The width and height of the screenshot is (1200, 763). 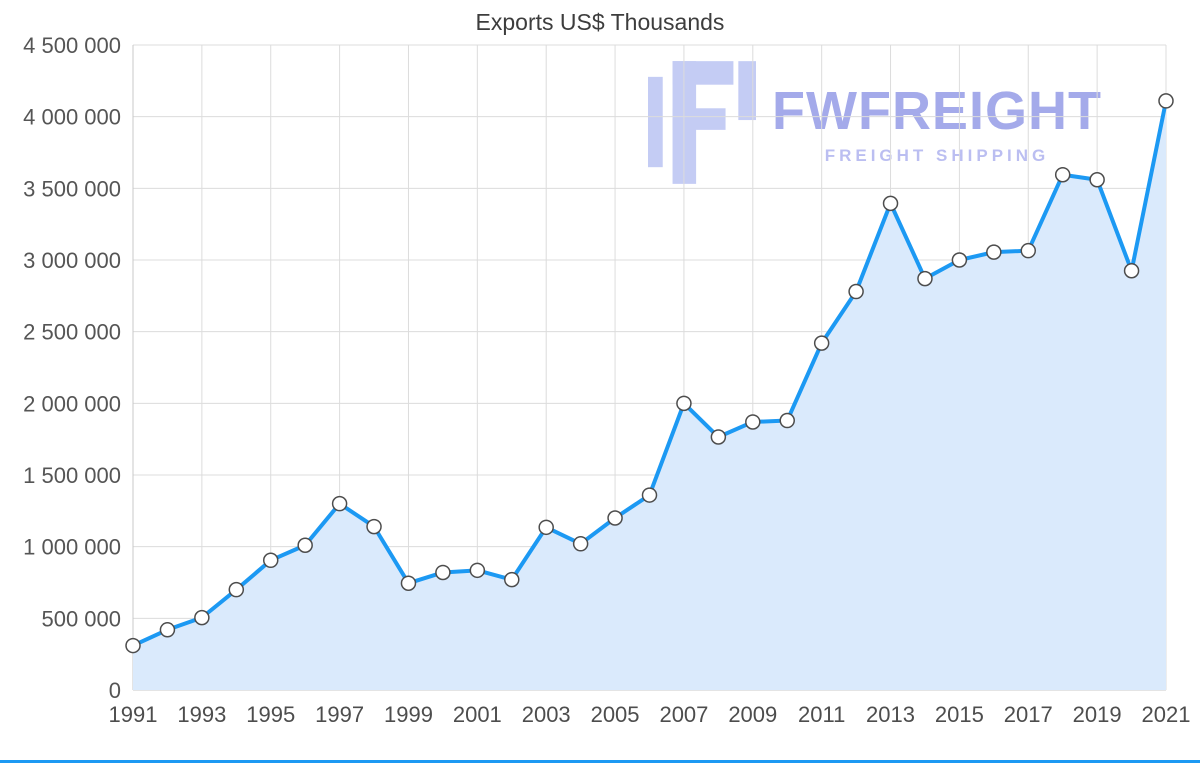 I want to click on svg-text: 4 500 000, so click(x=72, y=45).